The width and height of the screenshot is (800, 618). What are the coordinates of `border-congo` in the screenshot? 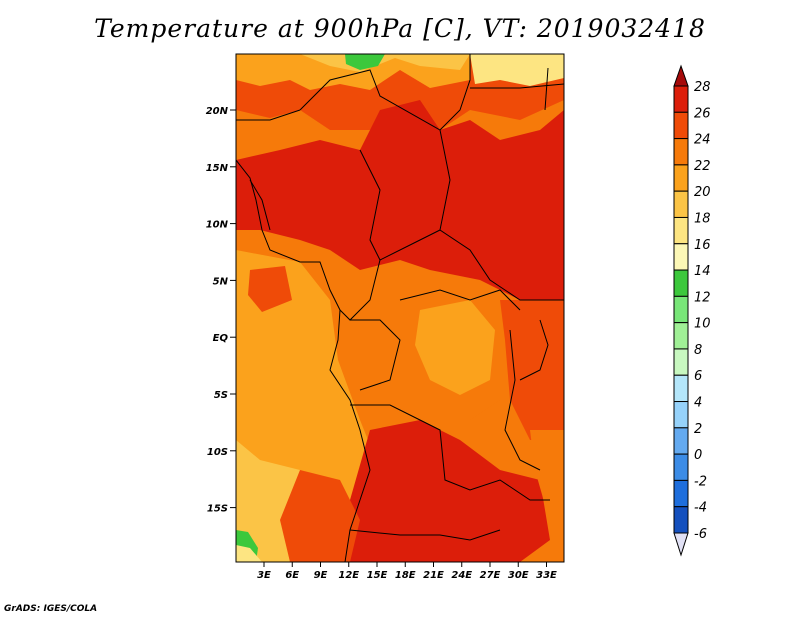 It's located at (375, 355).